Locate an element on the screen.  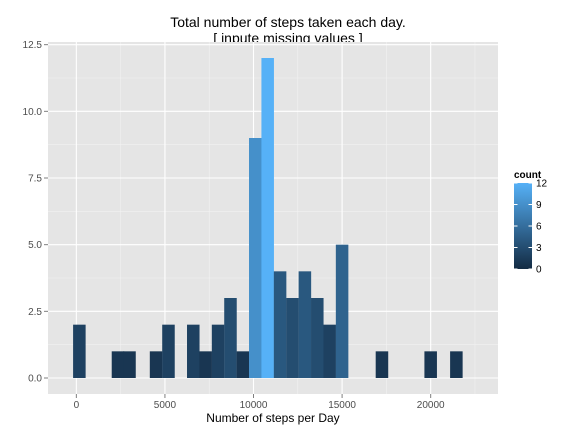
x-tick-label: 20000 is located at coordinates (431, 405).